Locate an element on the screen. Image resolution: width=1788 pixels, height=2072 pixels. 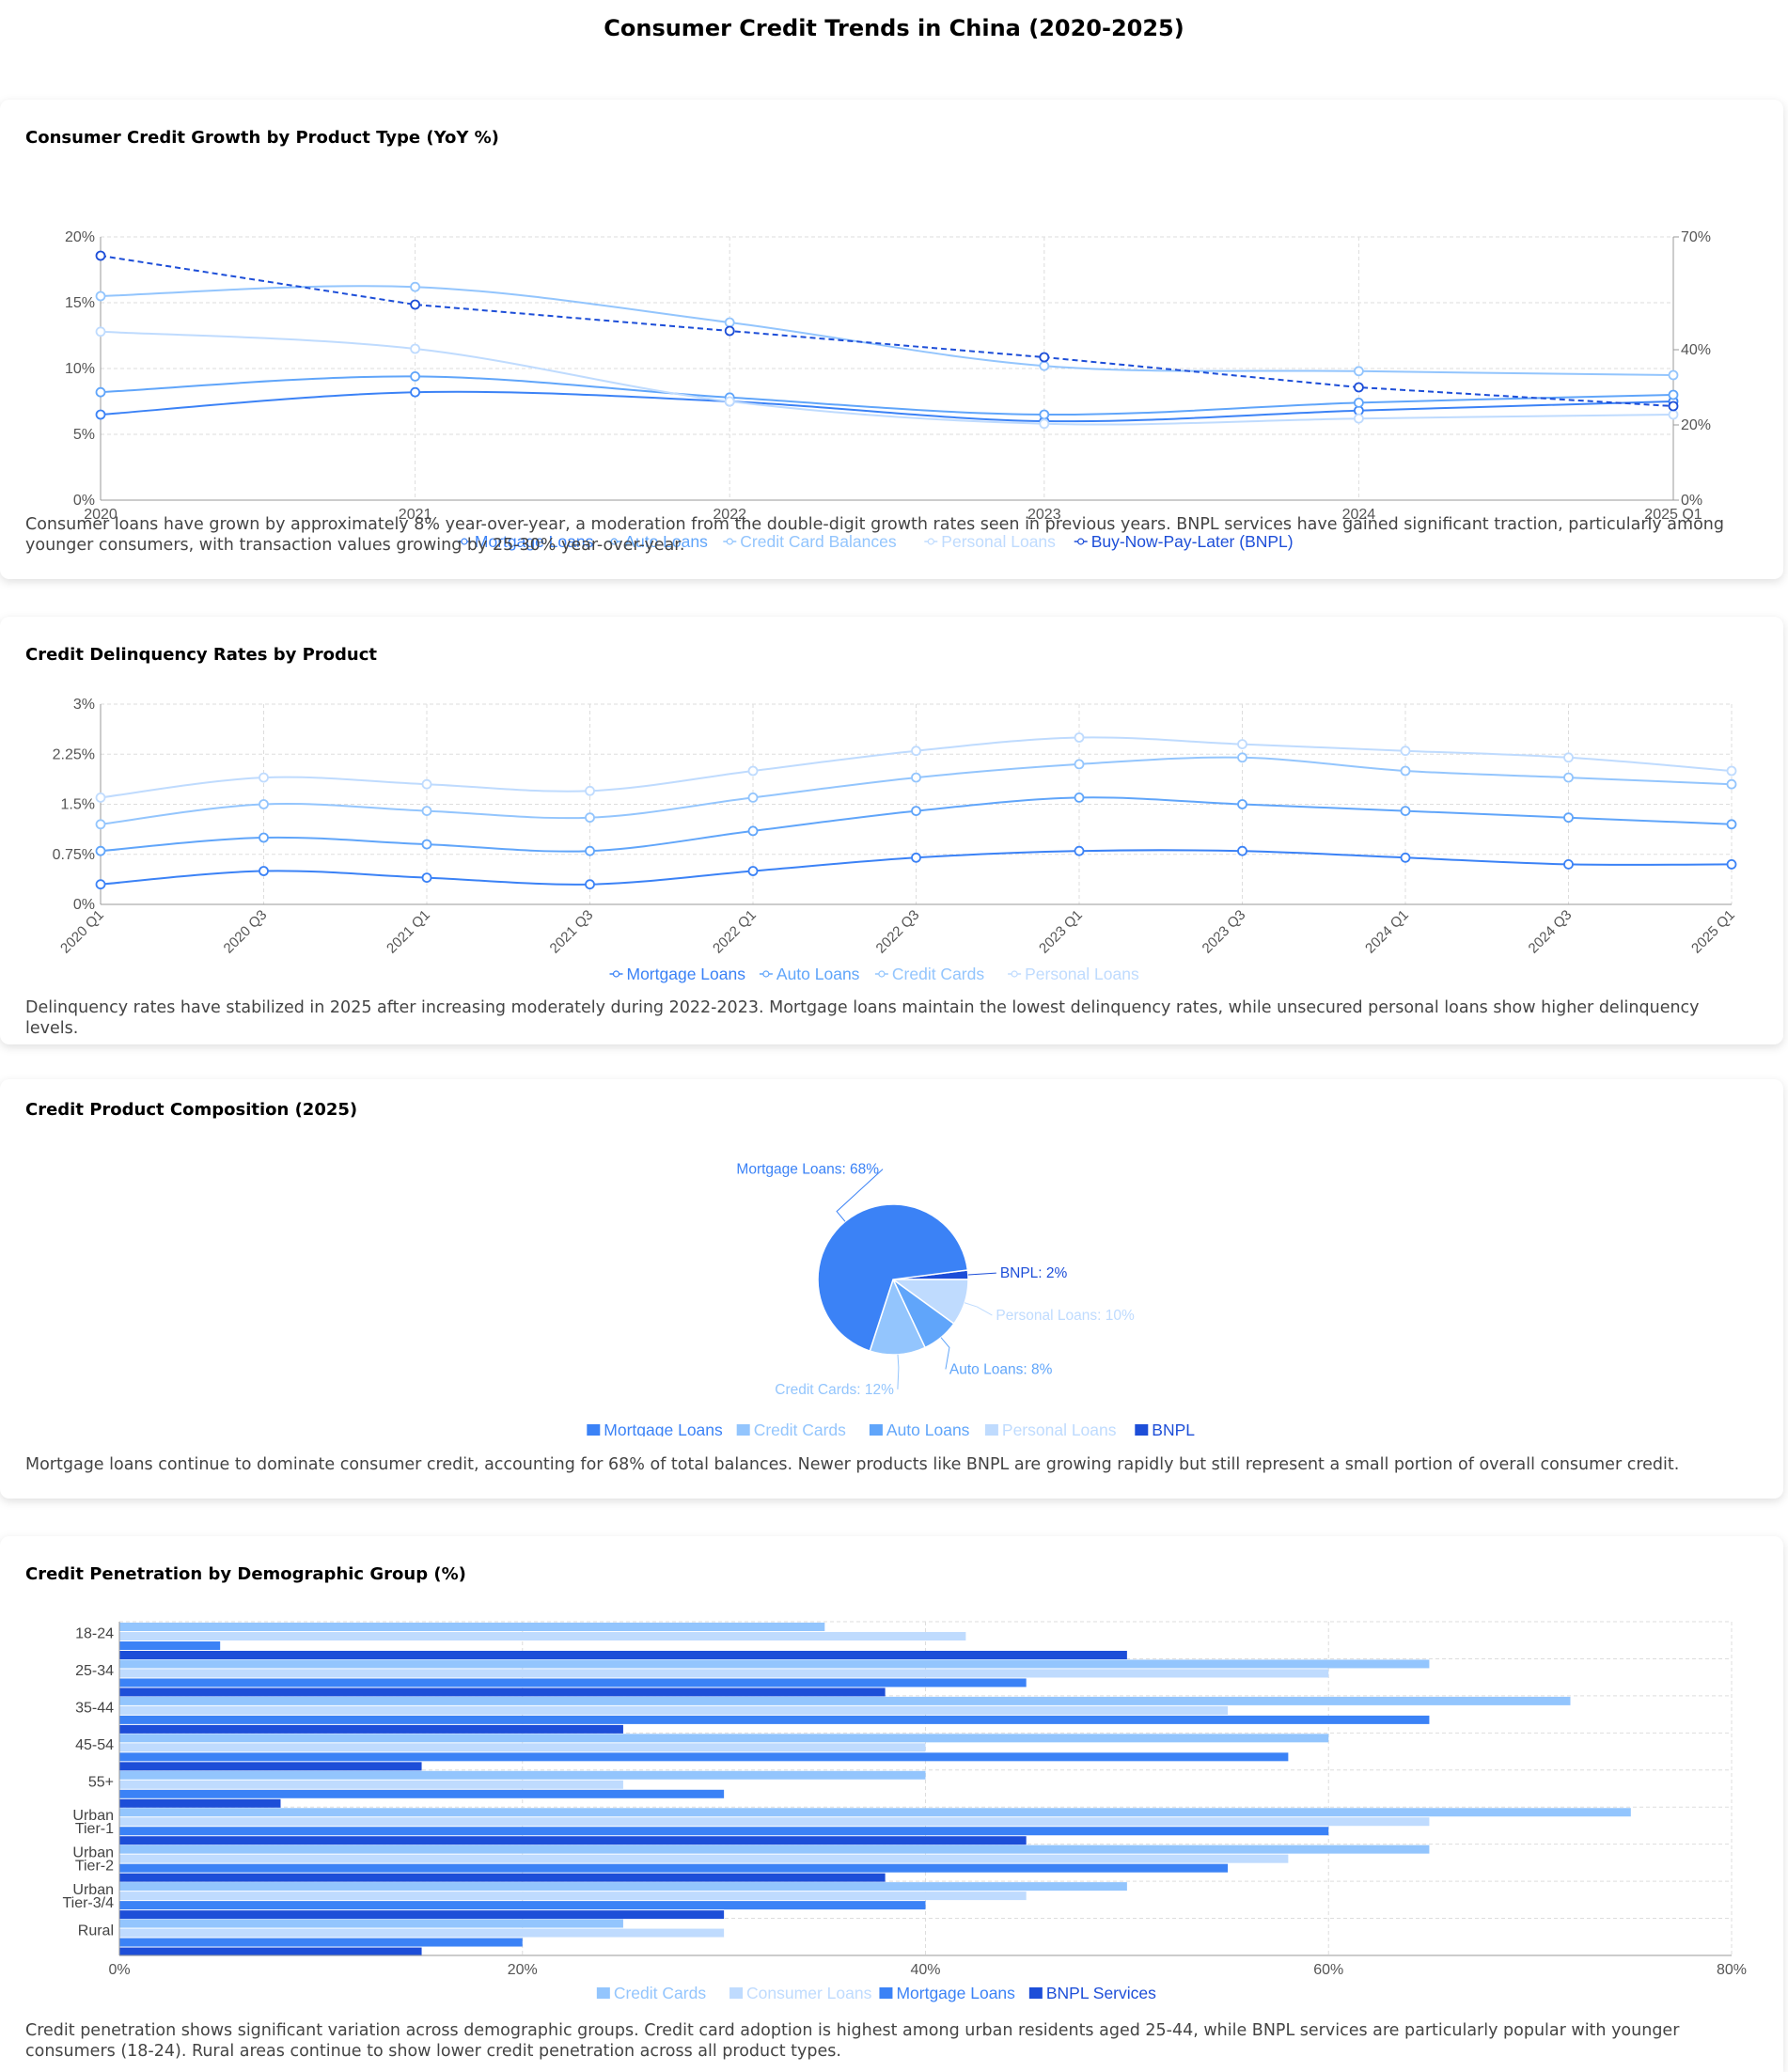
penetration-category-label: 45-54 is located at coordinates (95, 1745).